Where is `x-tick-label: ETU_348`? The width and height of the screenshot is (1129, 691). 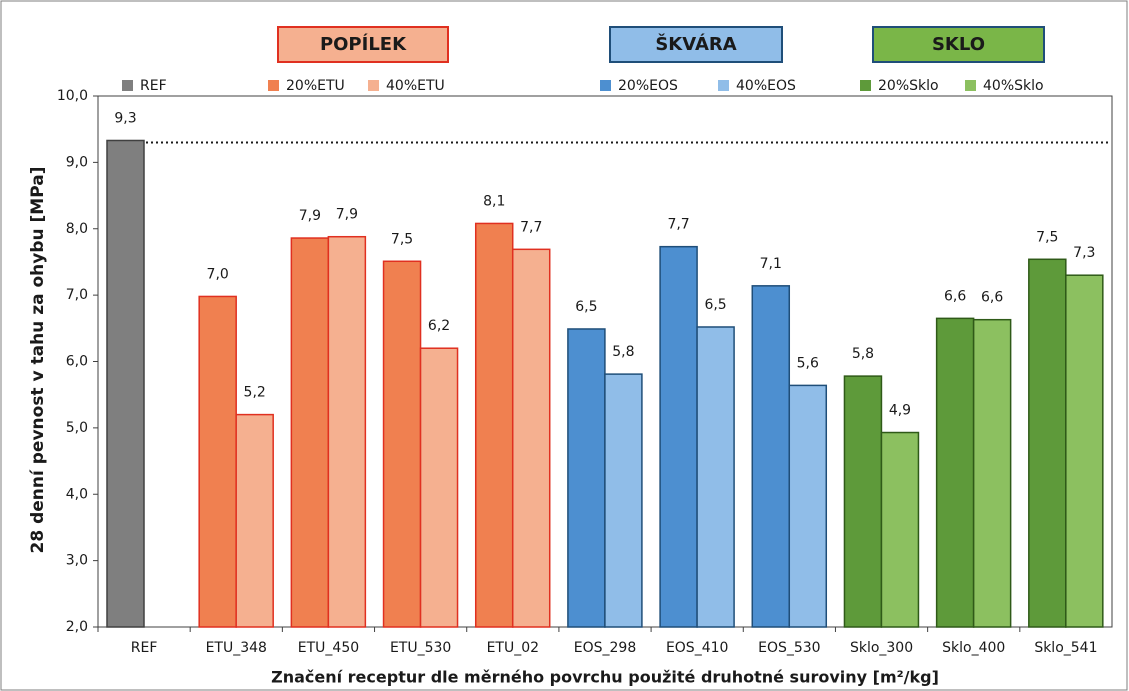 x-tick-label: ETU_348 is located at coordinates (236, 648).